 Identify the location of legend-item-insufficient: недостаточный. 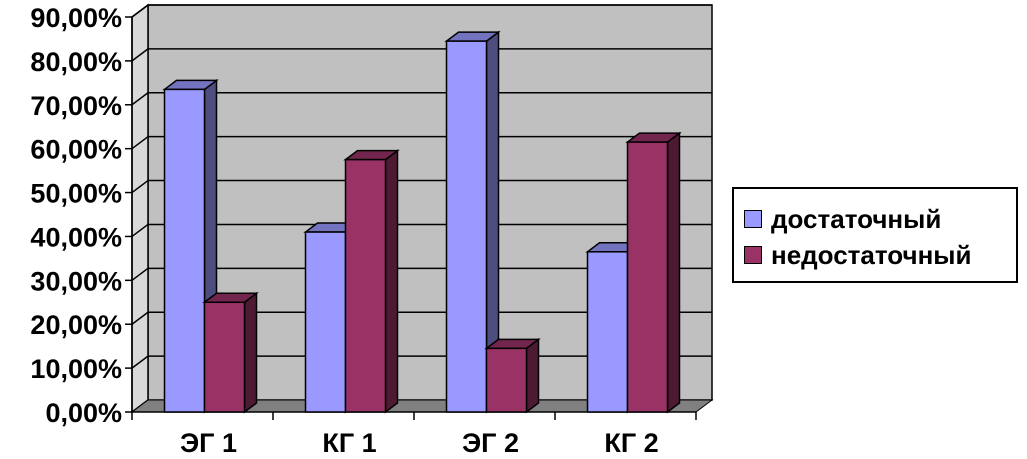
(880, 255).